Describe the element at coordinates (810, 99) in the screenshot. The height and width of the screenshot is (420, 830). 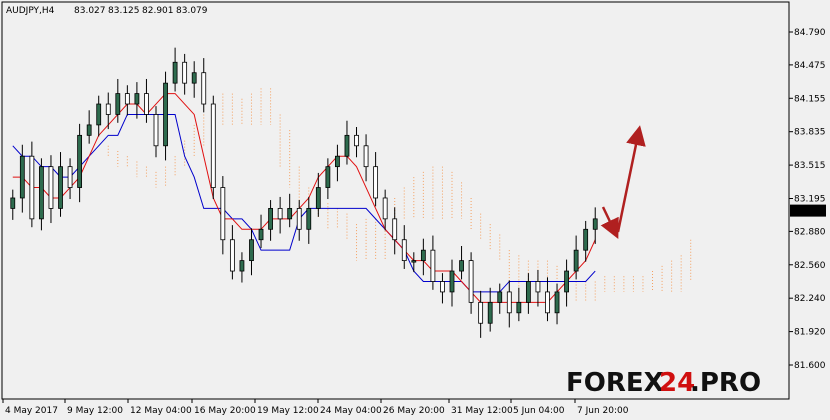
I see `price-tick-label: 84.155` at that location.